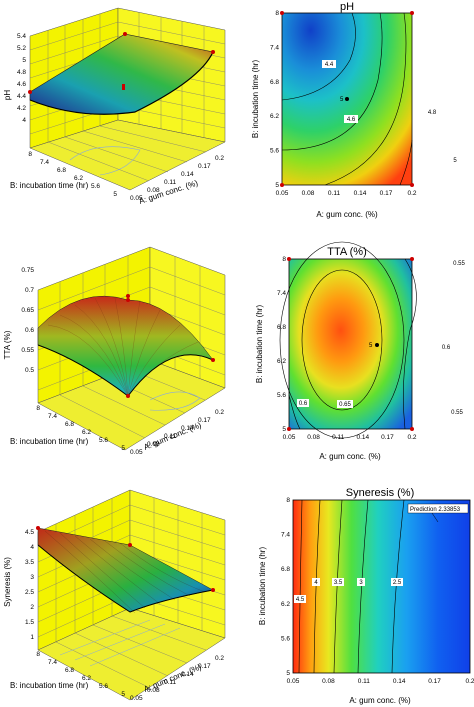  What do you see at coordinates (44, 162) in the screenshot?
I see `ph-y-tick-label: 7.4` at bounding box center [44, 162].